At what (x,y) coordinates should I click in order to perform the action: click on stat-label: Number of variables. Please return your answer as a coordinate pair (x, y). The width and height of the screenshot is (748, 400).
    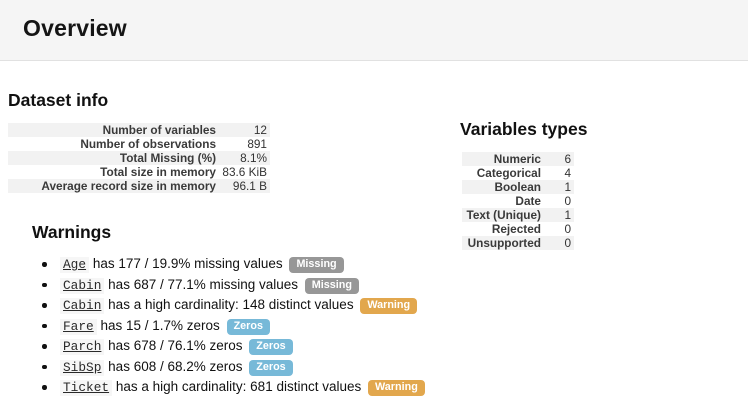
    Looking at the image, I should click on (159, 130).